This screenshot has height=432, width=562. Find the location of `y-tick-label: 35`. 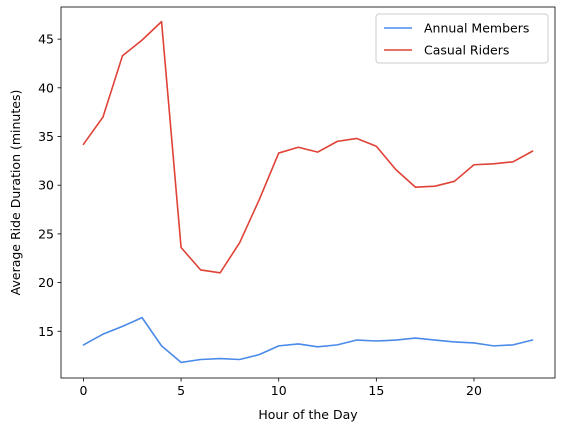

y-tick-label: 35 is located at coordinates (46, 136).